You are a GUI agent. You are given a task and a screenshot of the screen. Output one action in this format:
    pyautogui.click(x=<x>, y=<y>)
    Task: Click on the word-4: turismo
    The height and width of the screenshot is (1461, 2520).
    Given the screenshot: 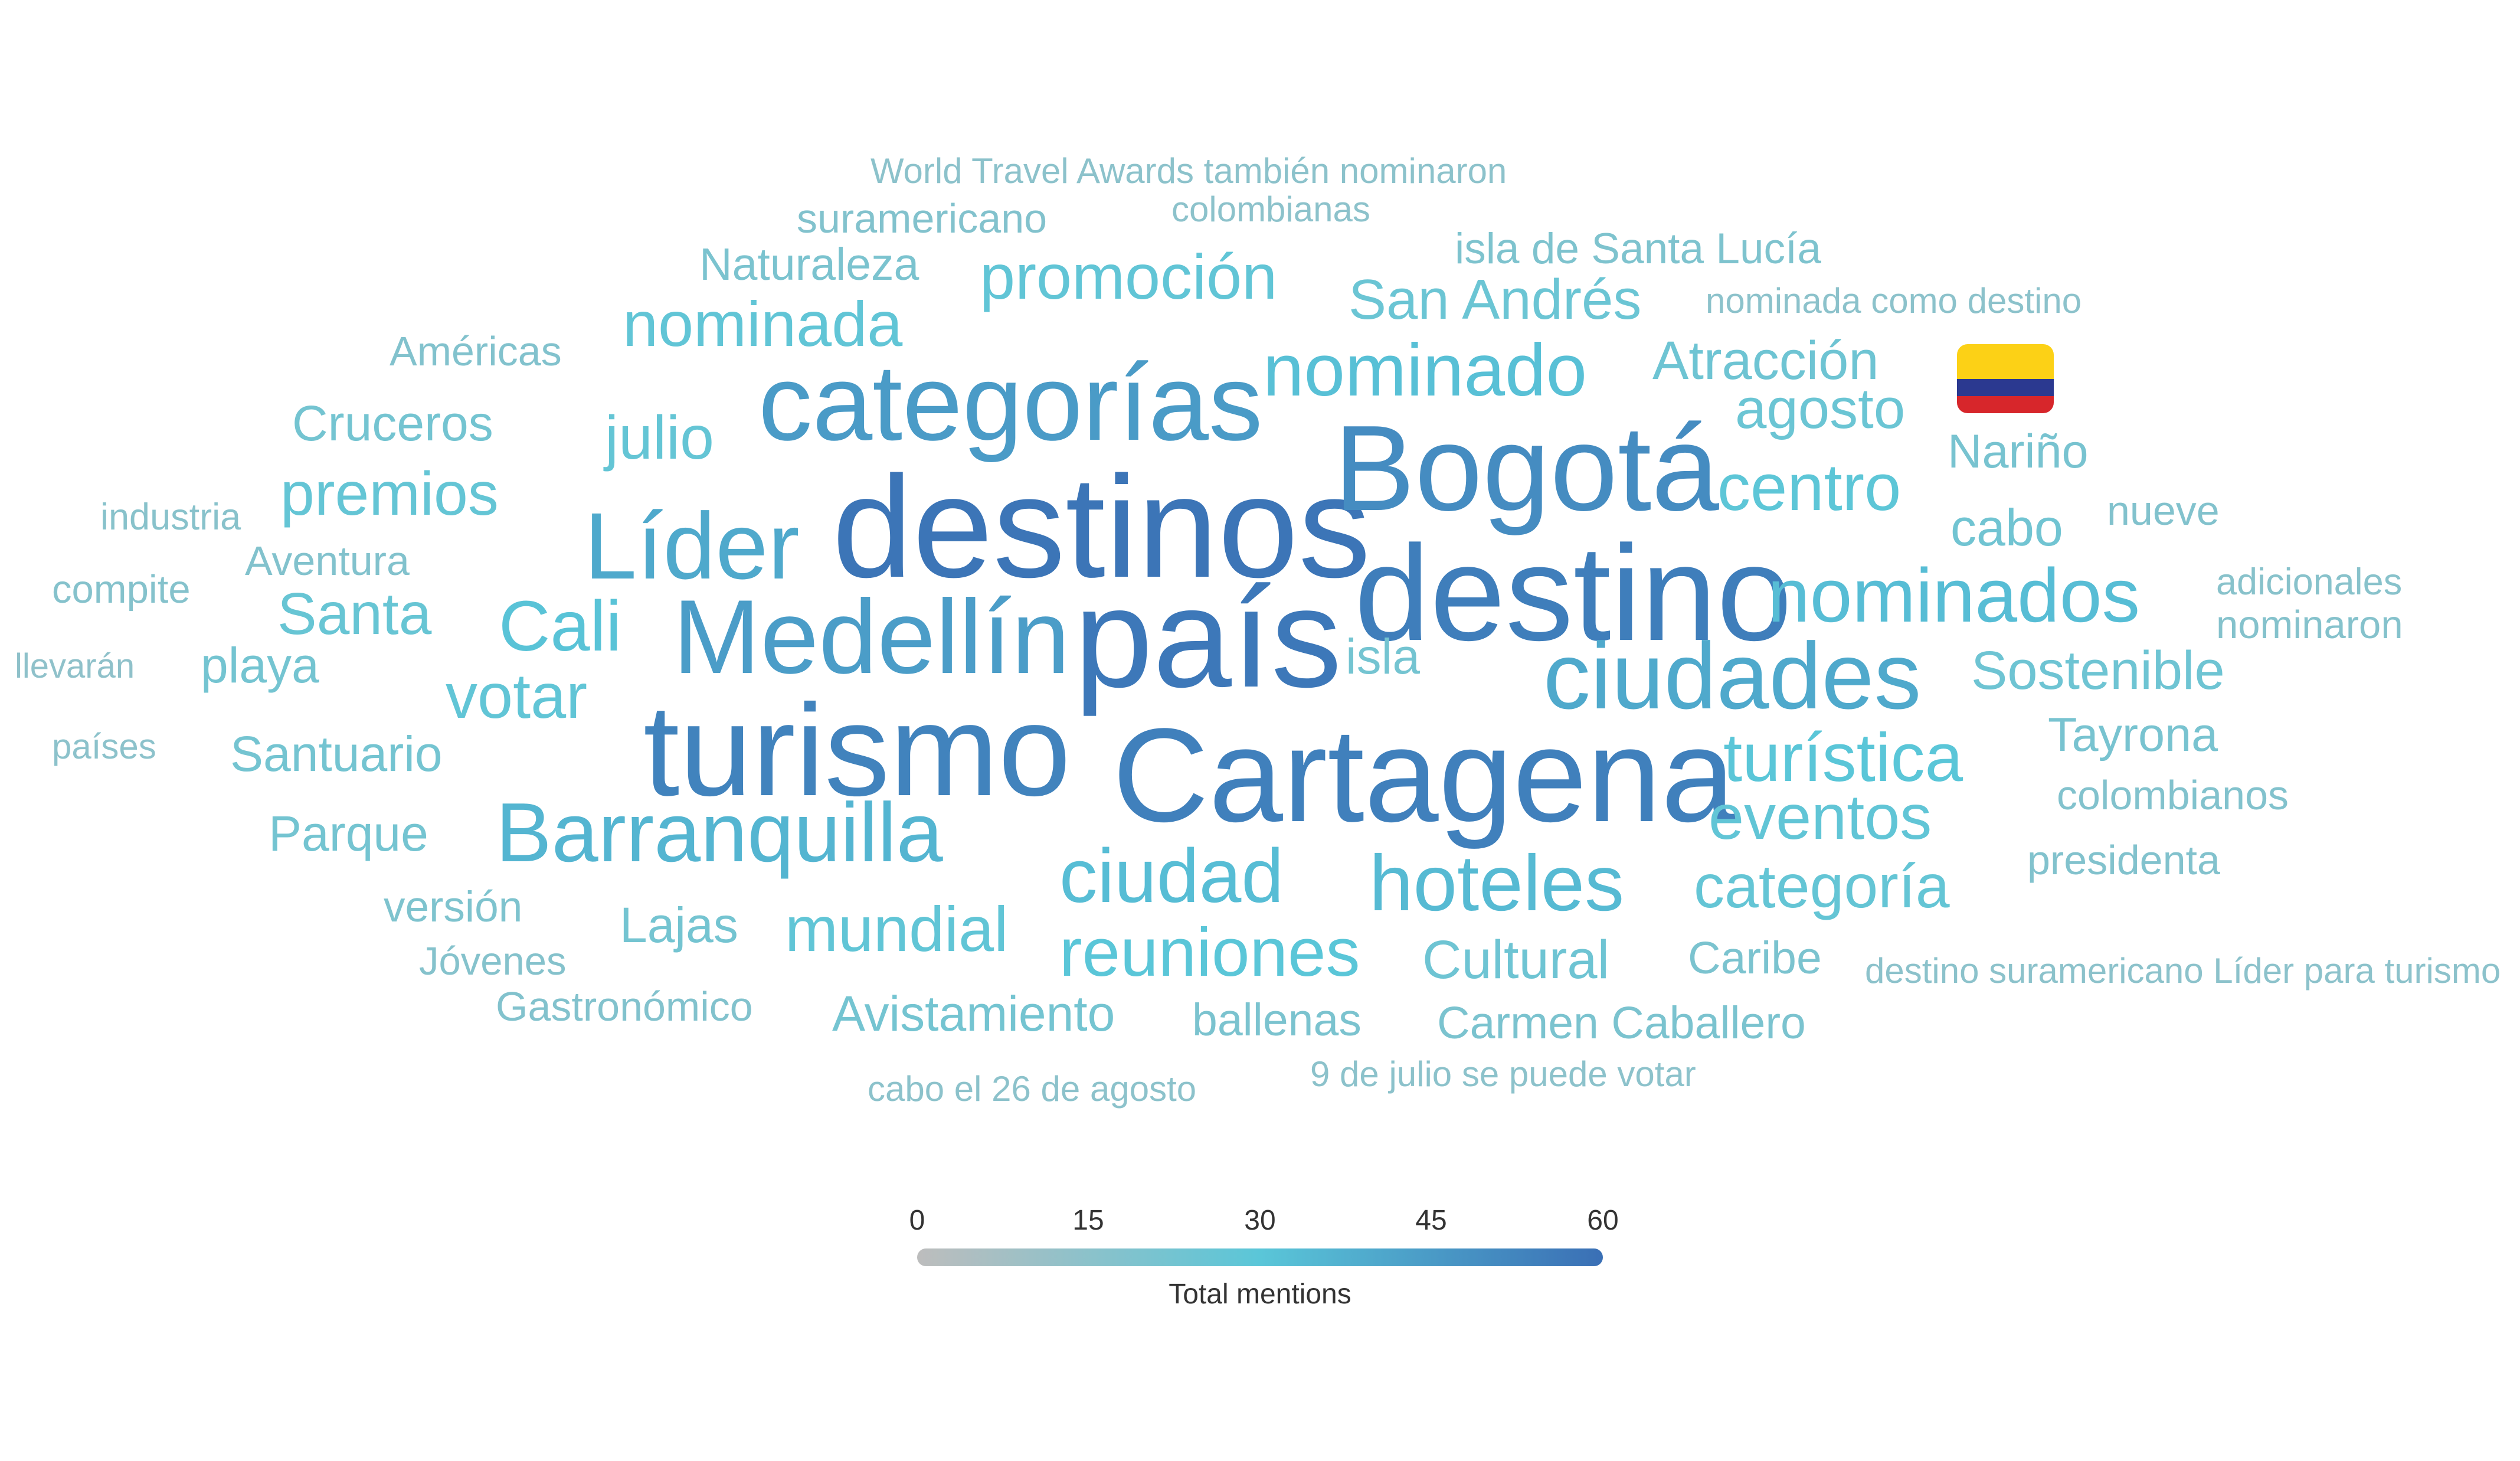 What is the action you would take?
    pyautogui.click(x=857, y=750)
    